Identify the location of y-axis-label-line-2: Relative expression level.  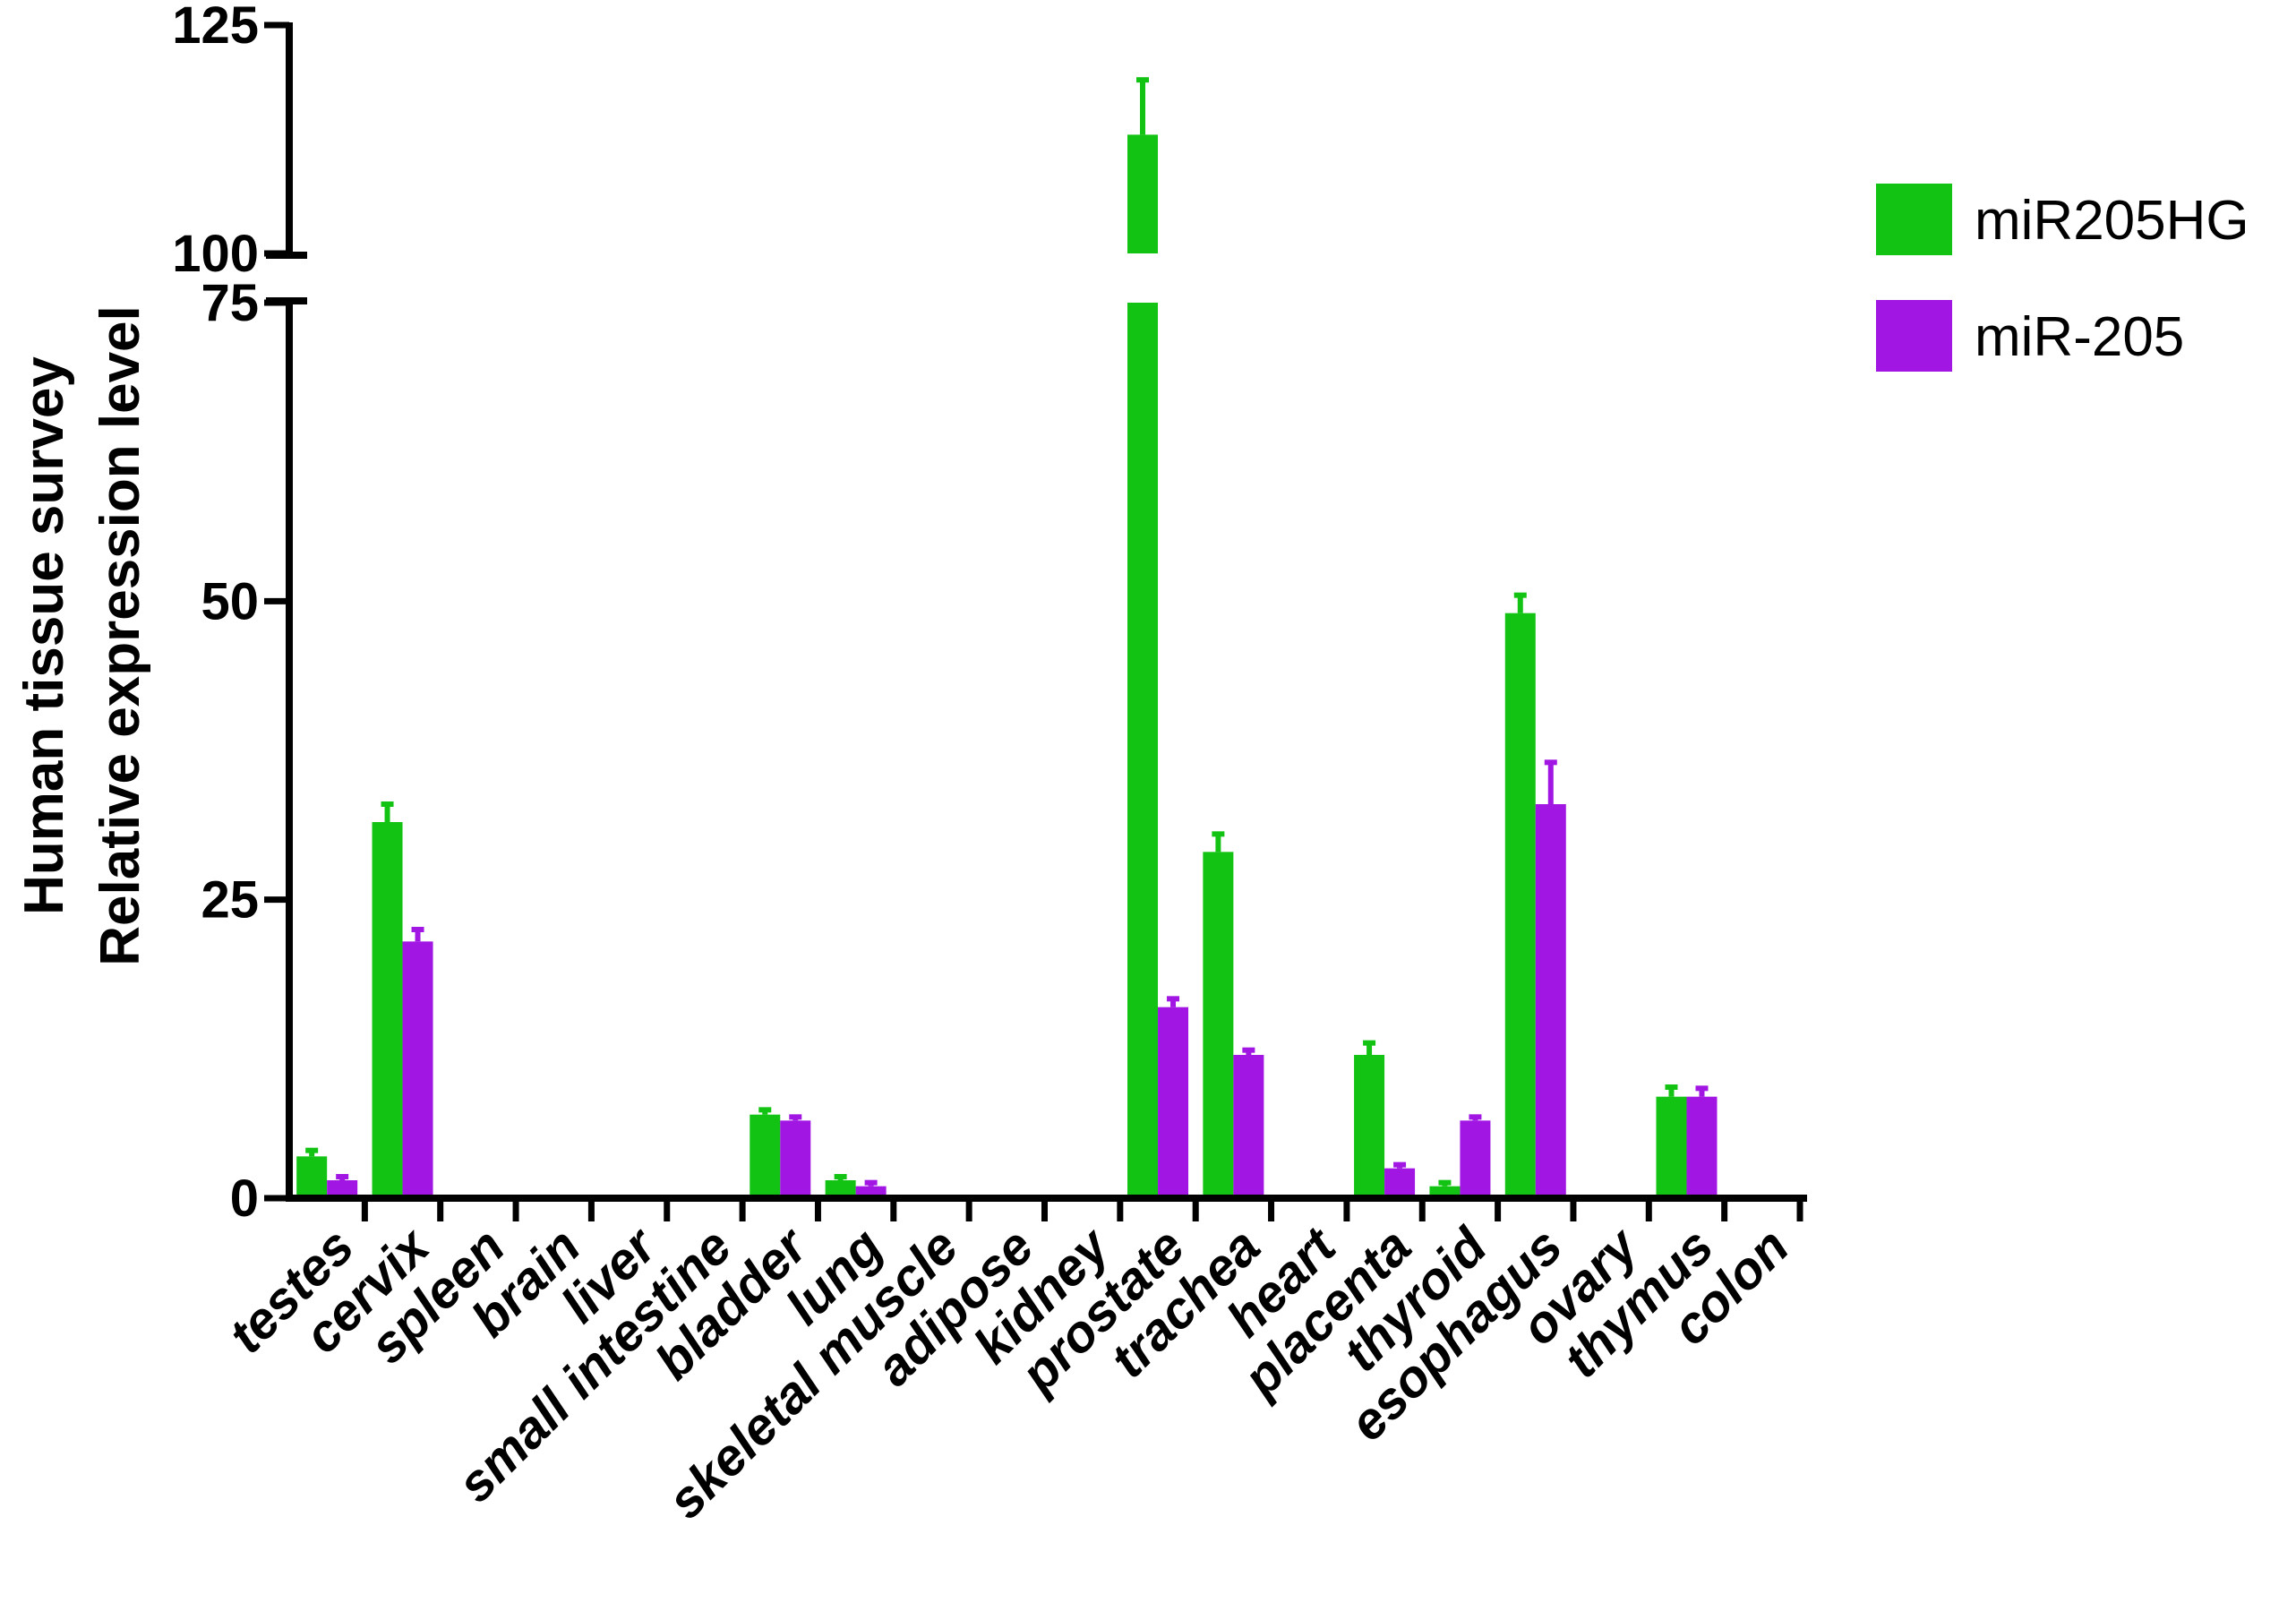
(121, 636).